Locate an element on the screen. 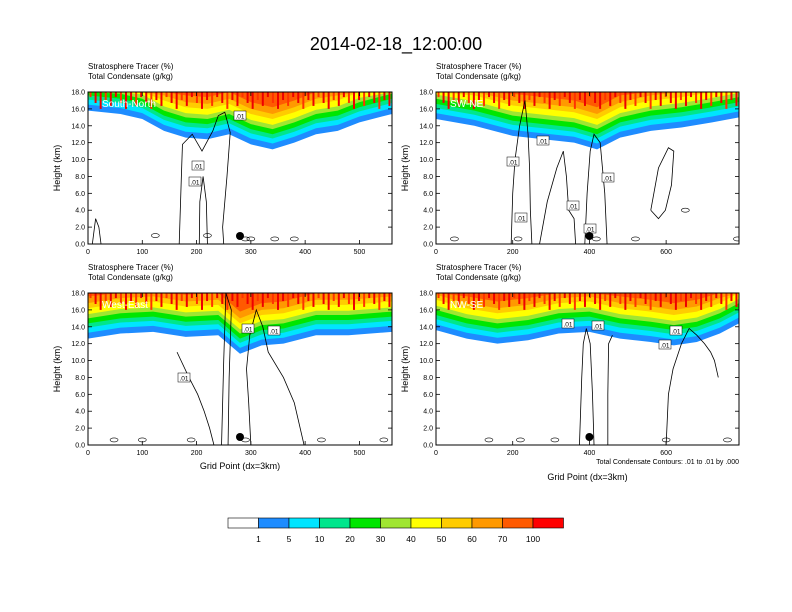 This screenshot has height=612, width=792. colorbar-label: 70 is located at coordinates (503, 539).